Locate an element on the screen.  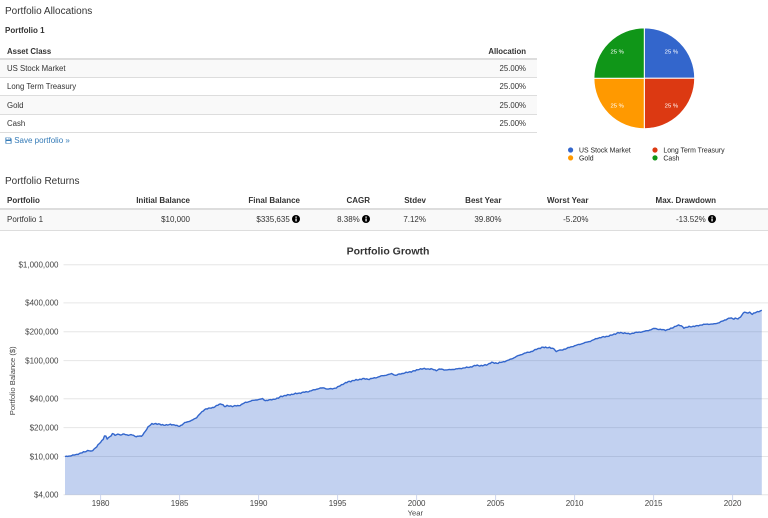
svg-text: $4,000 is located at coordinates (46, 495).